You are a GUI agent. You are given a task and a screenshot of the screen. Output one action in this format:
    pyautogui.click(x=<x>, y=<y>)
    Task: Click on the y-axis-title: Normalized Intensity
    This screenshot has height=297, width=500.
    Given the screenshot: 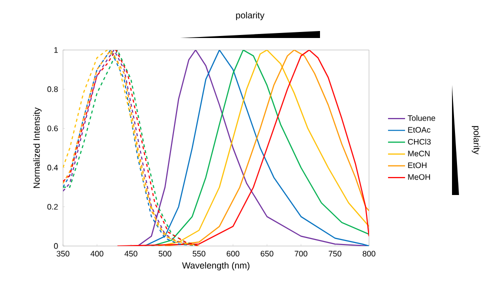 What is the action you would take?
    pyautogui.click(x=37, y=147)
    